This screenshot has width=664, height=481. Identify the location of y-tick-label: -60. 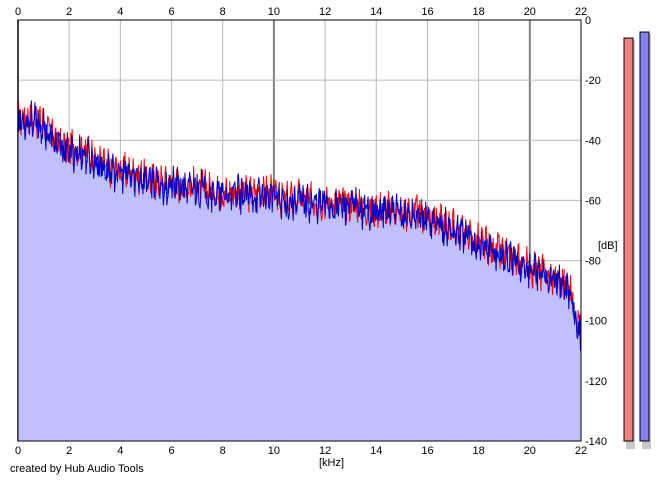
(593, 201).